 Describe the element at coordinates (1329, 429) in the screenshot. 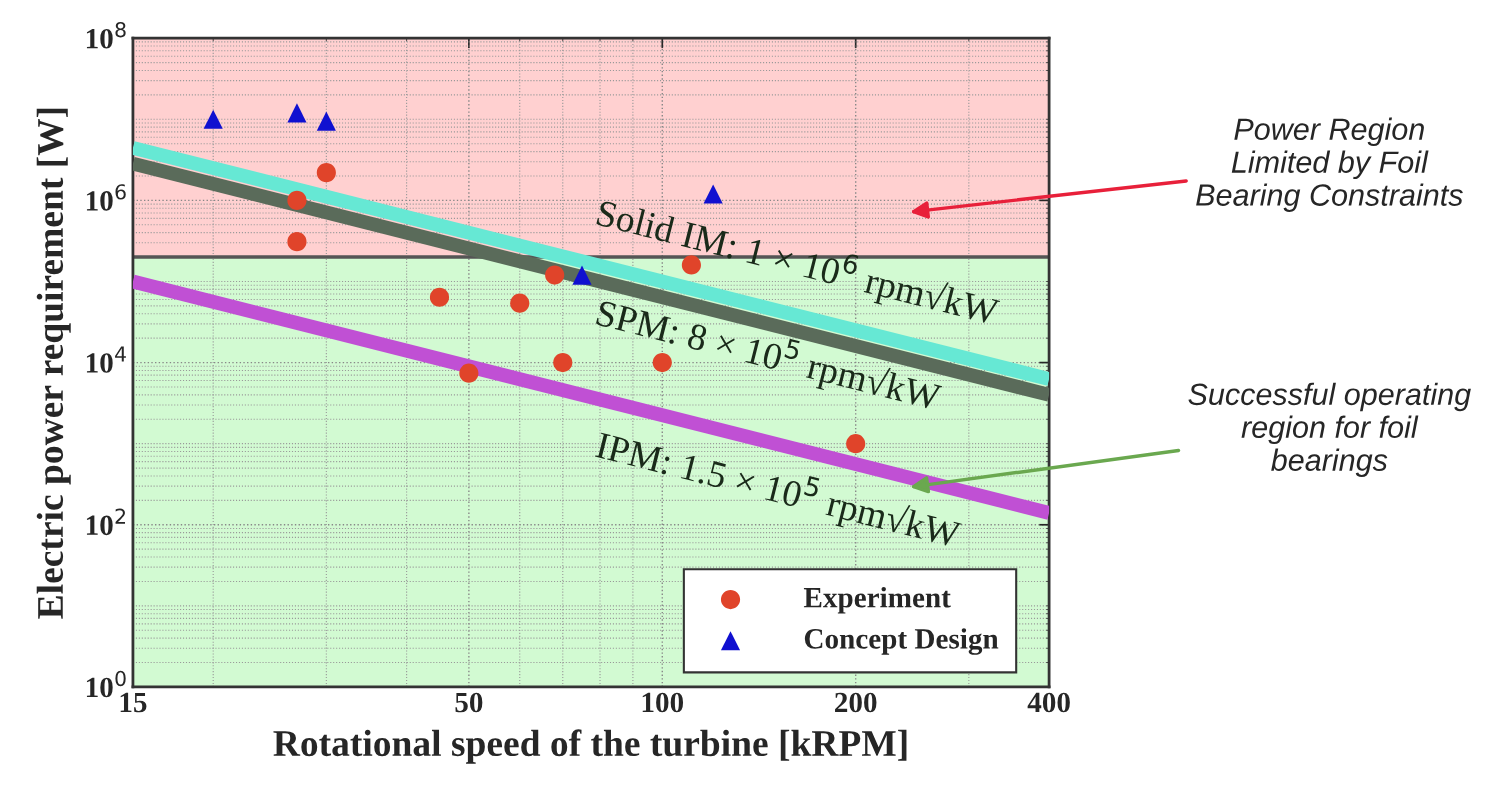

I see `text: Successful operating region for foil bearings` at that location.